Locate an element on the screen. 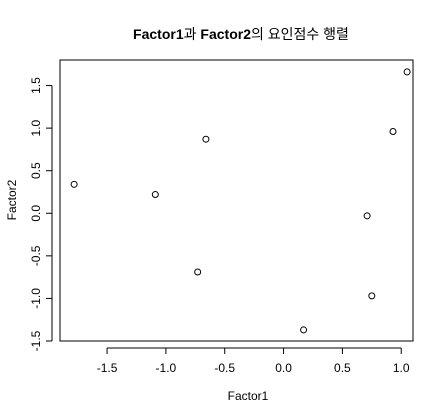  chart-title: Factor1과 Factor2의 요인점수 행렬 is located at coordinates (241, 34).